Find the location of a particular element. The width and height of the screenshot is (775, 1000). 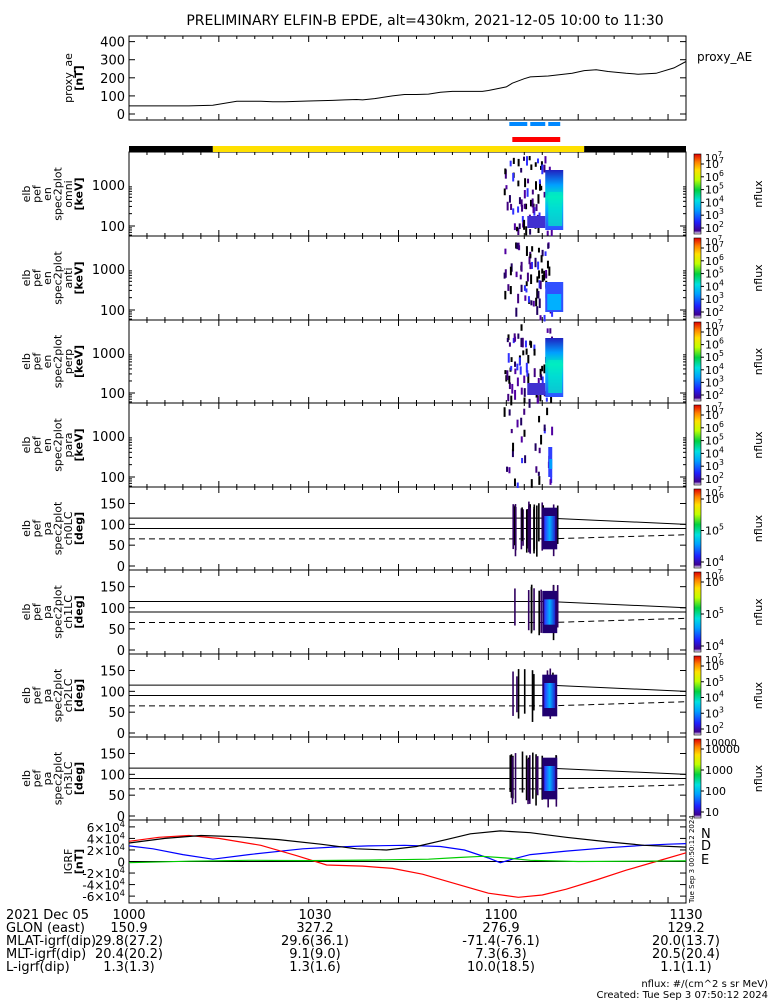

cb-tick-label-7-4: 10⁶ is located at coordinates (714, 665).